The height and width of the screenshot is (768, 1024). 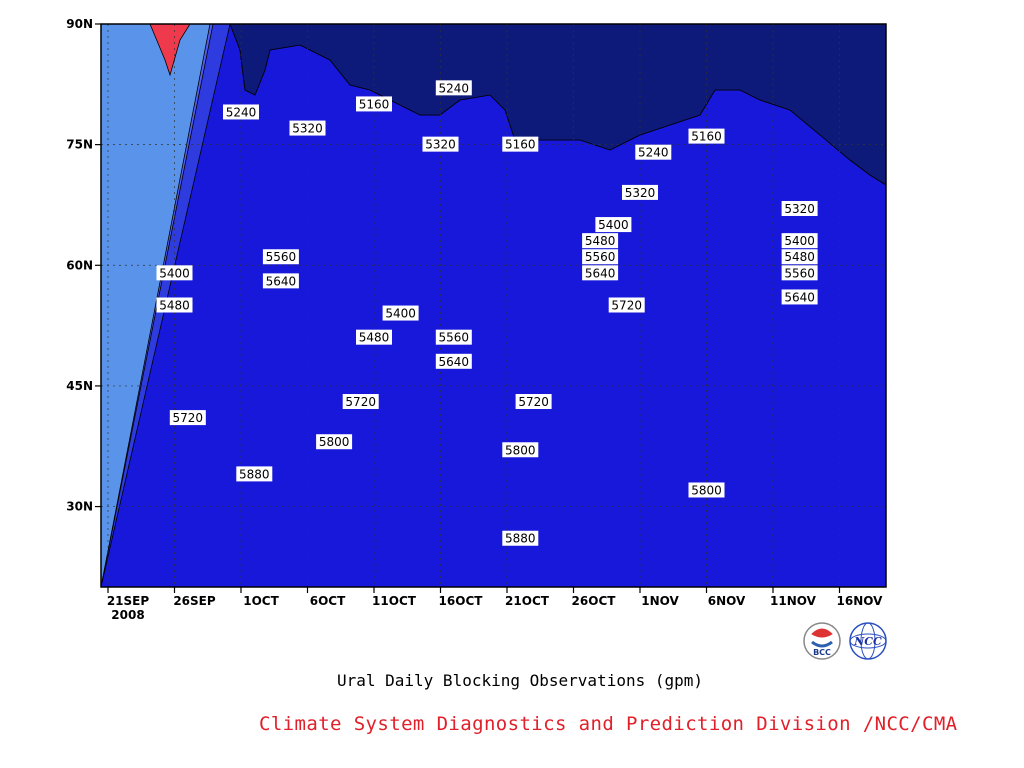 I want to click on x-year-label: 2008, so click(x=127, y=615).